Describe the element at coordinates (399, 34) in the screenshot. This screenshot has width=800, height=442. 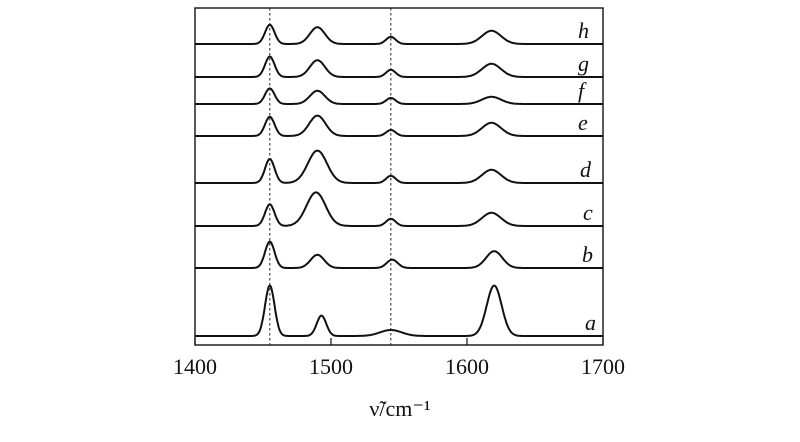
I see `spectrum-h` at that location.